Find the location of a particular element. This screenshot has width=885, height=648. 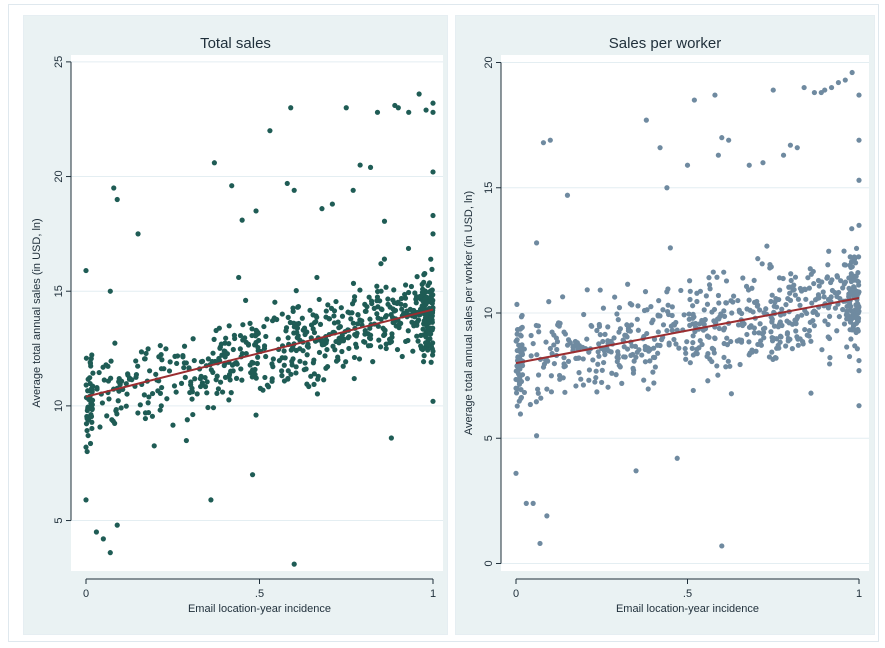

x-axis-title: Email location-year incidence is located at coordinates (687, 609).